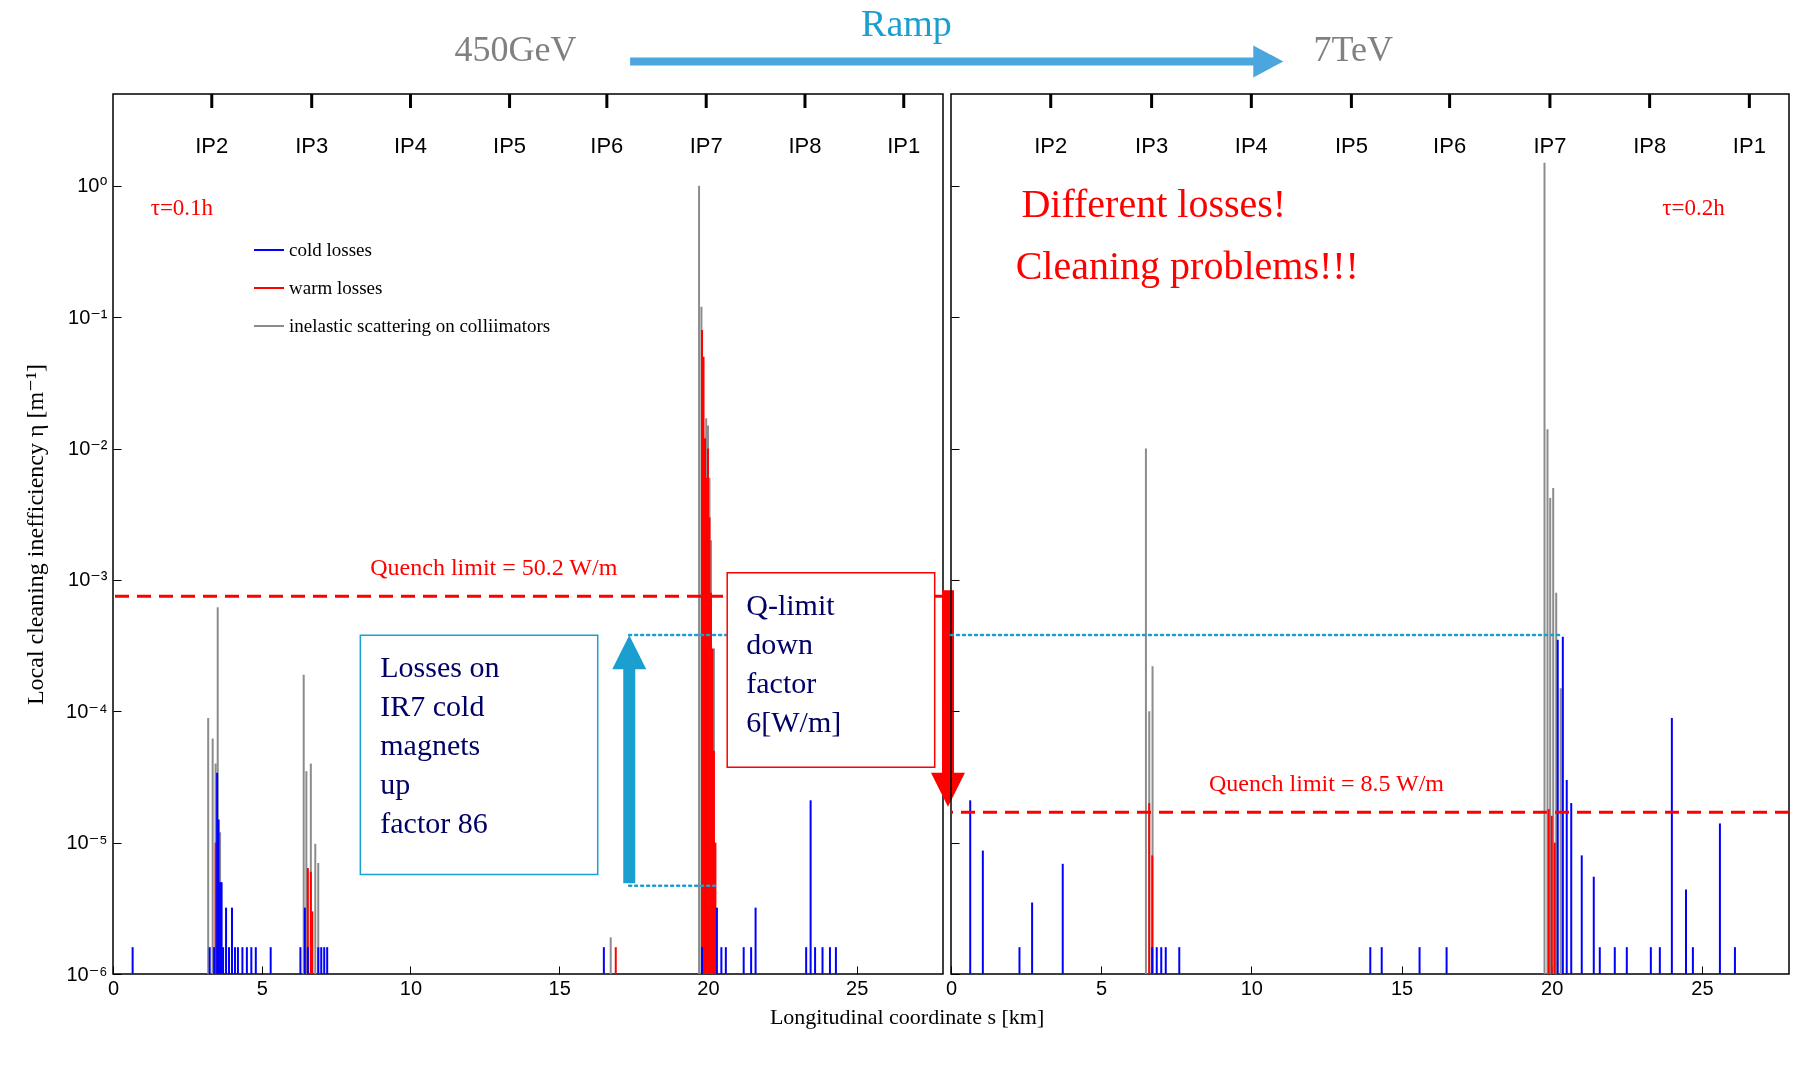 The width and height of the screenshot is (1803, 1070). Describe the element at coordinates (1353, 49) in the screenshot. I see `chart-title: 7TeV` at that location.